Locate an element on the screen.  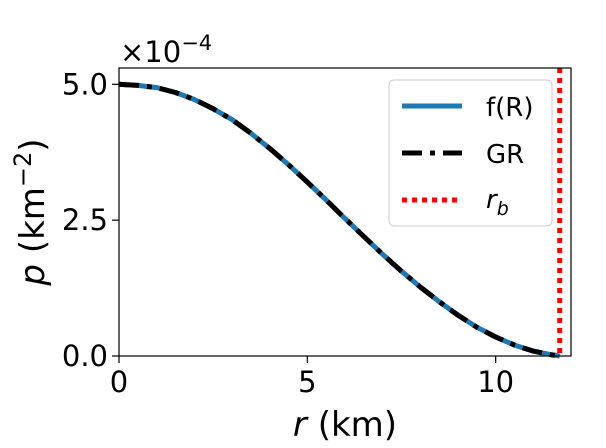
y-offset-label: ×10⁻⁴ is located at coordinates (166, 50).